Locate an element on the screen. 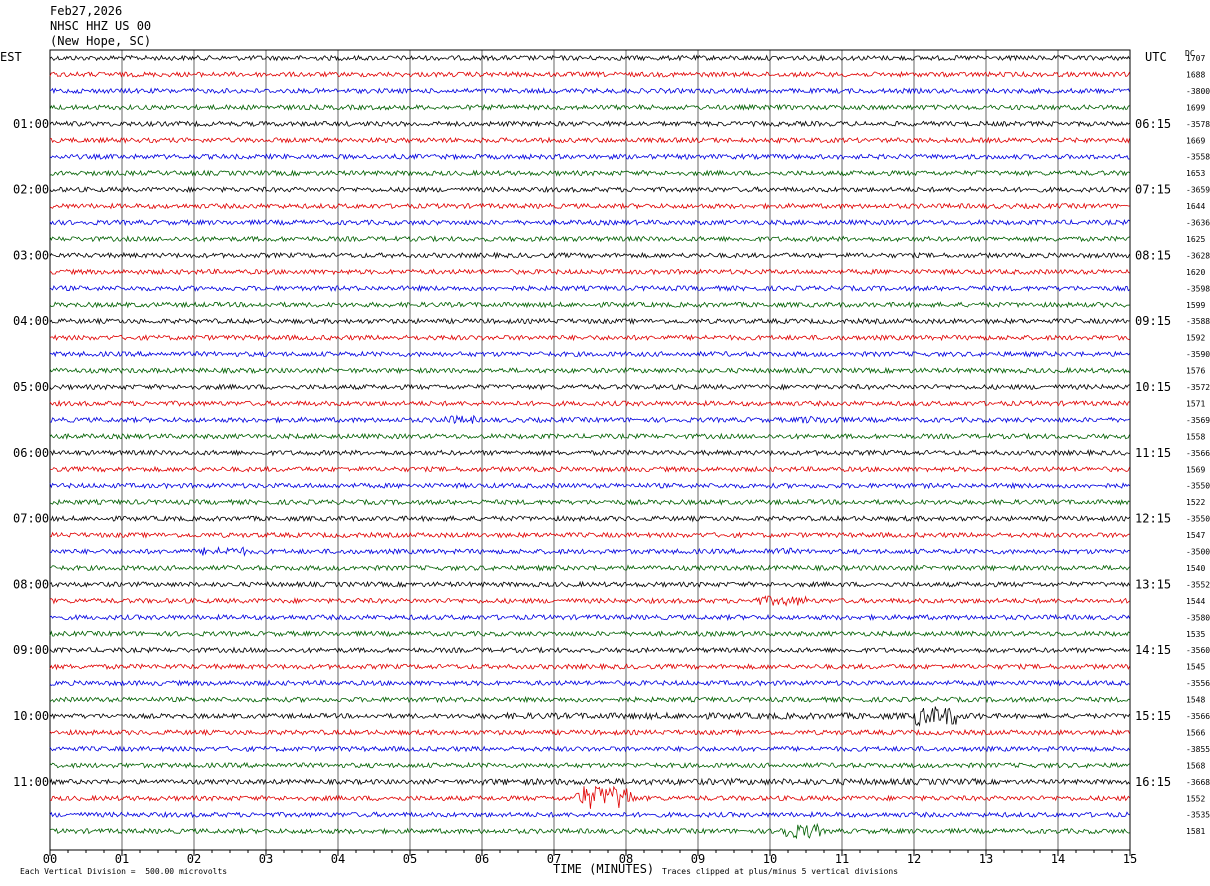 This screenshot has height=886, width=1210. left-timezone-label: EST is located at coordinates (11, 57).